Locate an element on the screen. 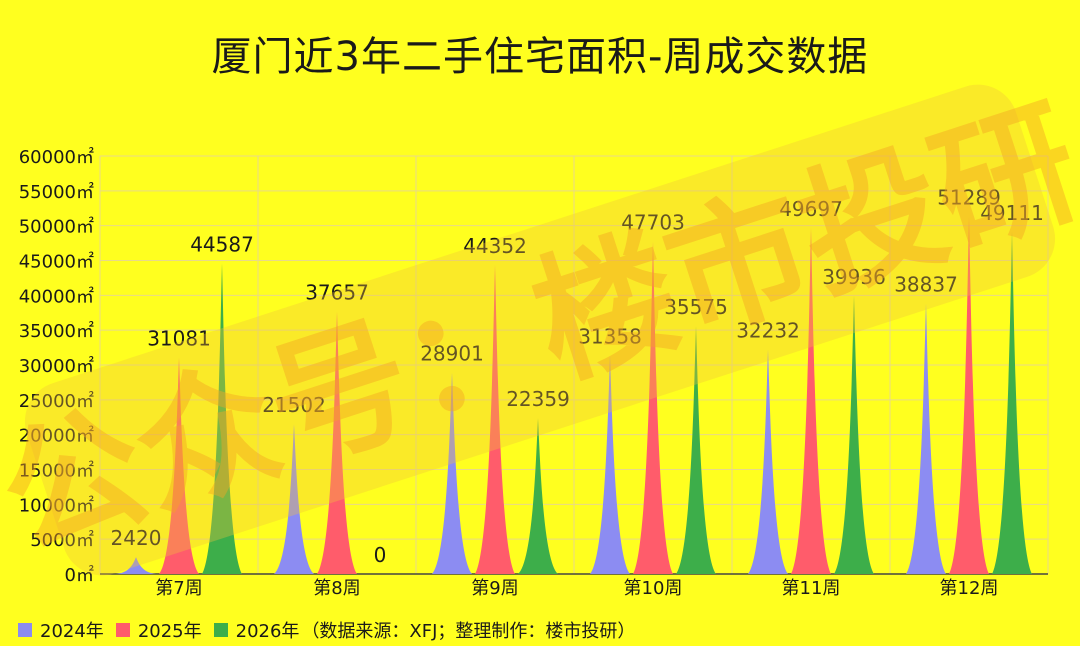  legend-label-2025: 2025年 is located at coordinates (169, 631).